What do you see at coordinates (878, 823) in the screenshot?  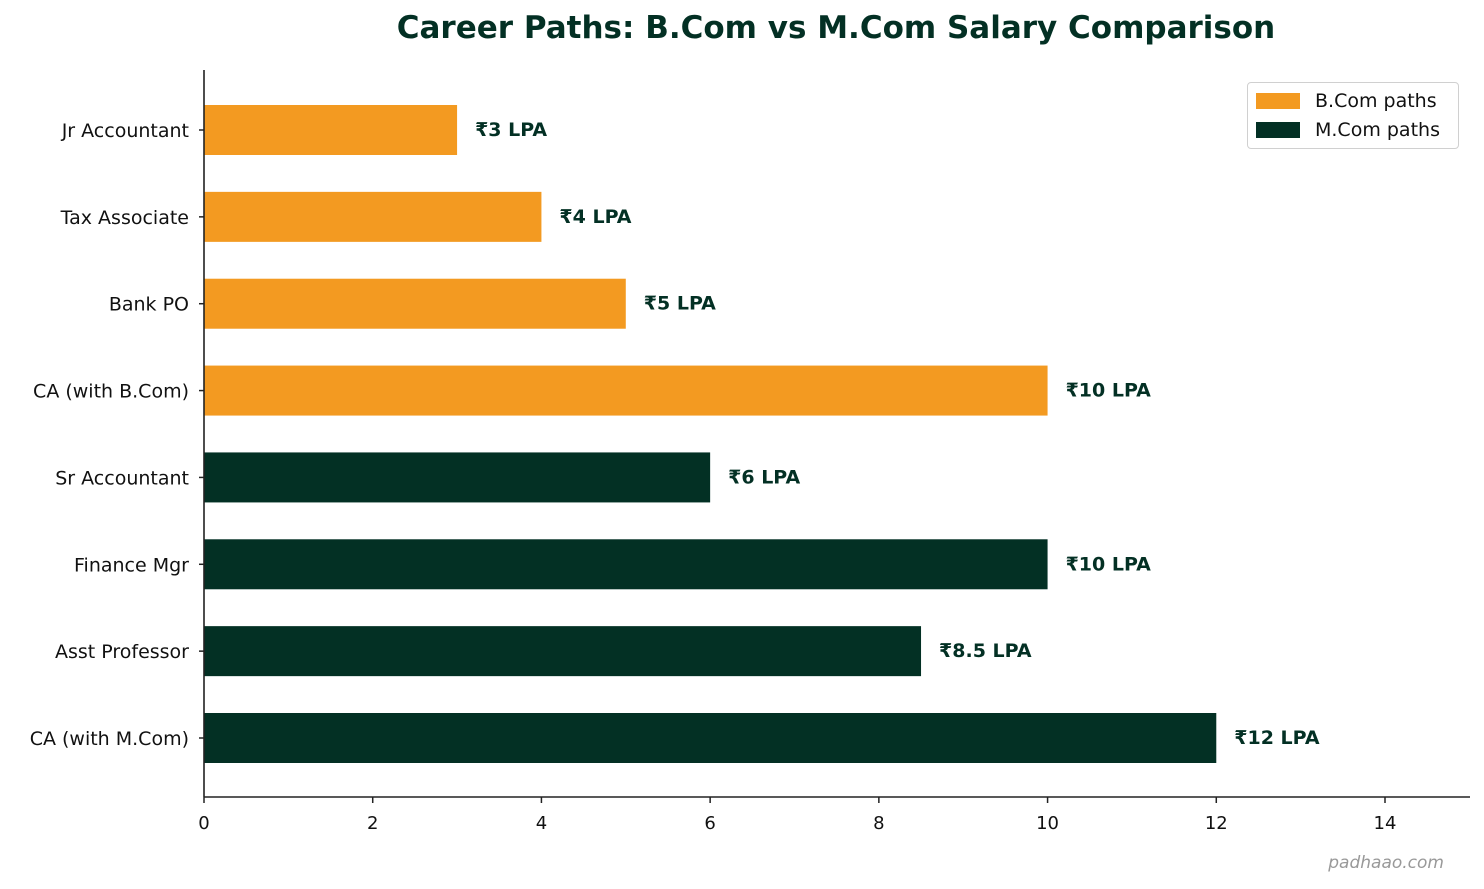 I see `x-tick-label: 8` at bounding box center [878, 823].